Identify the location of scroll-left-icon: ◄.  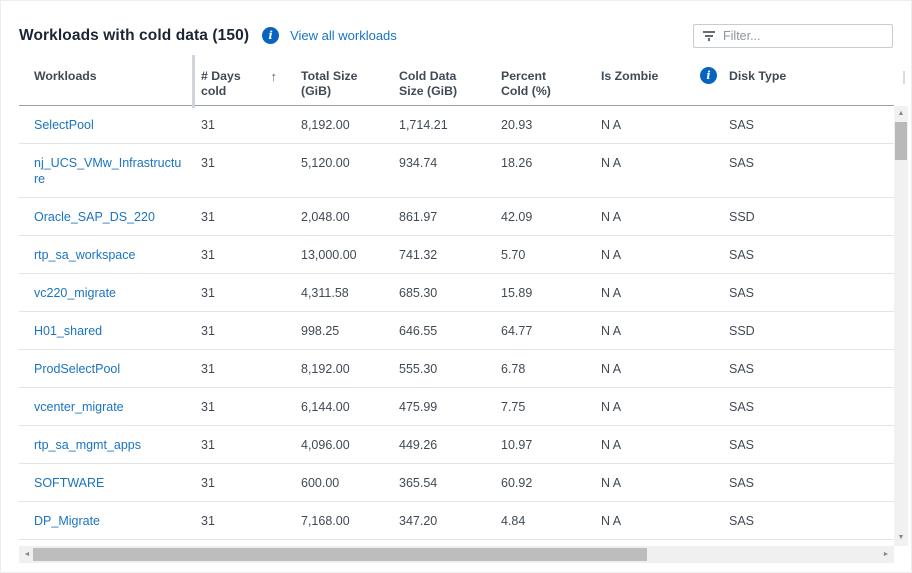
(27, 554).